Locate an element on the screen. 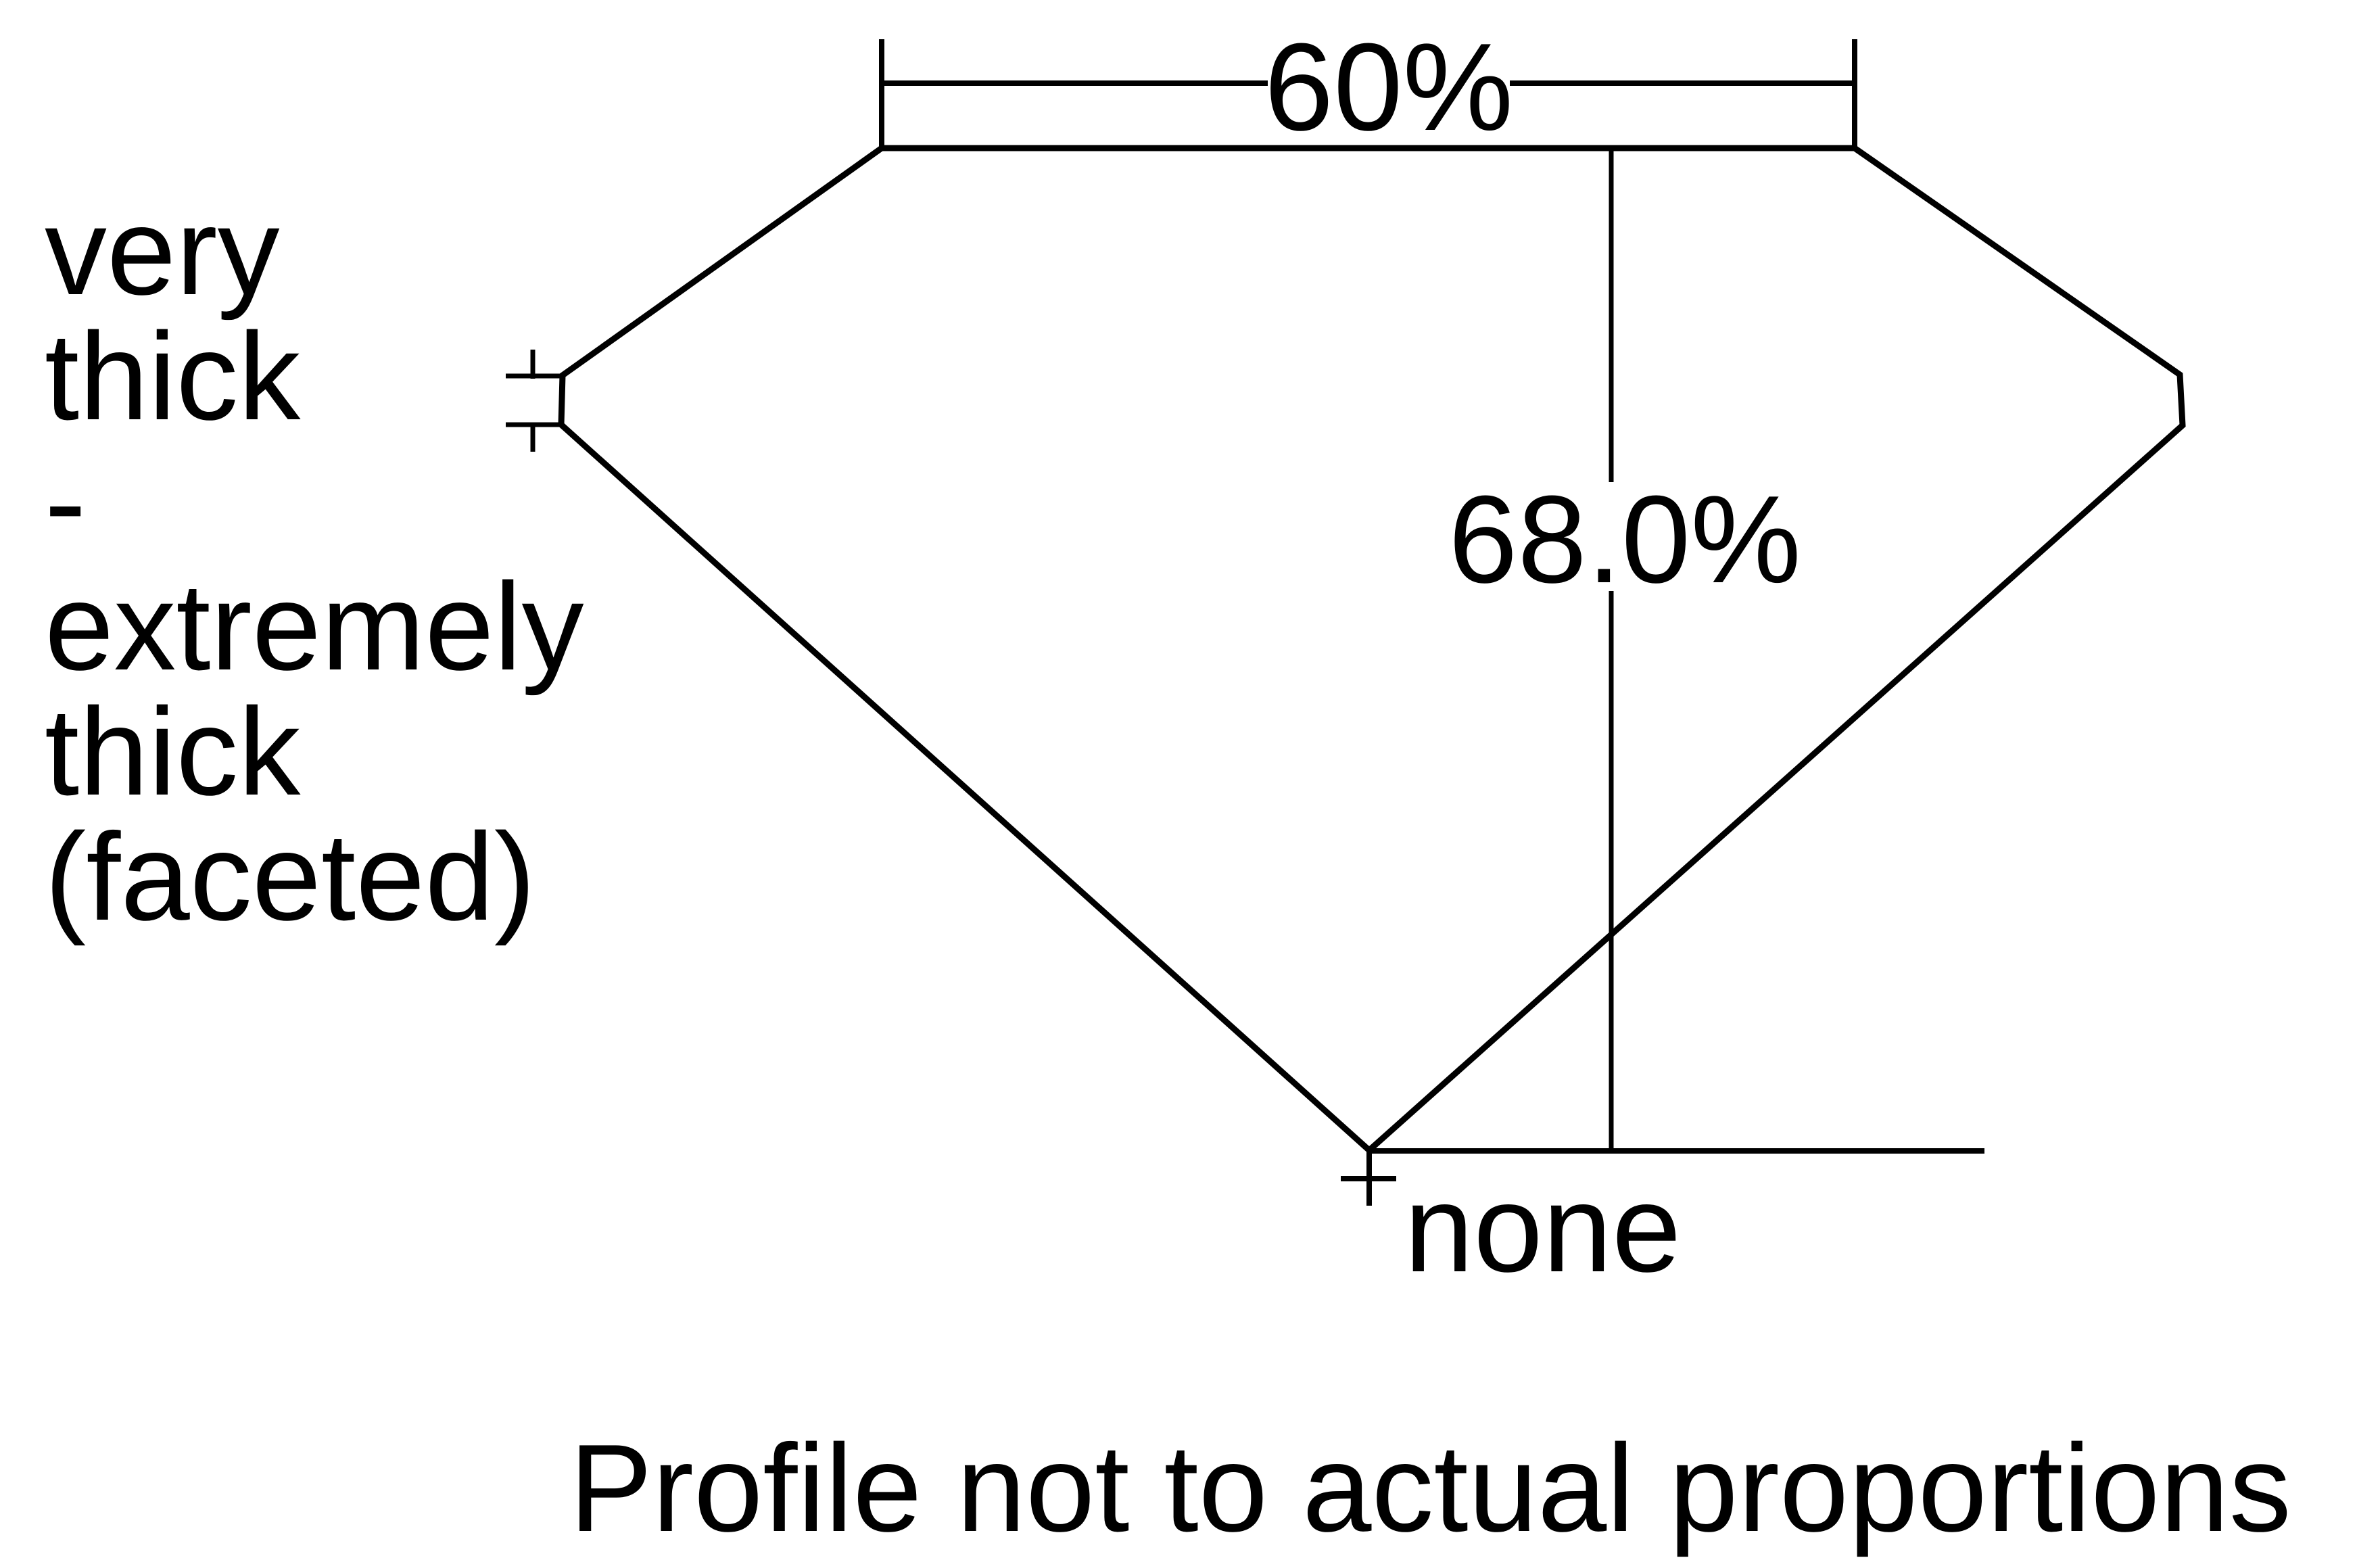  girdle-label-line-3: - is located at coordinates (66, 501).